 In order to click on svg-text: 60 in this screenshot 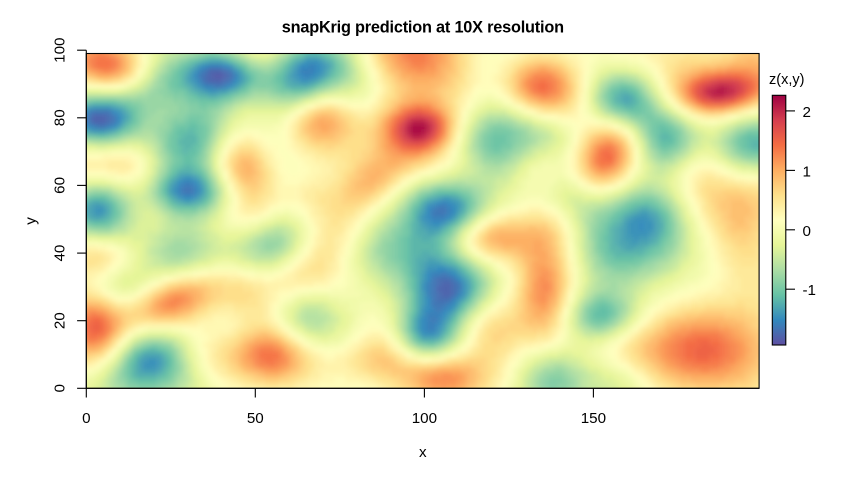, I will do `click(60, 185)`.